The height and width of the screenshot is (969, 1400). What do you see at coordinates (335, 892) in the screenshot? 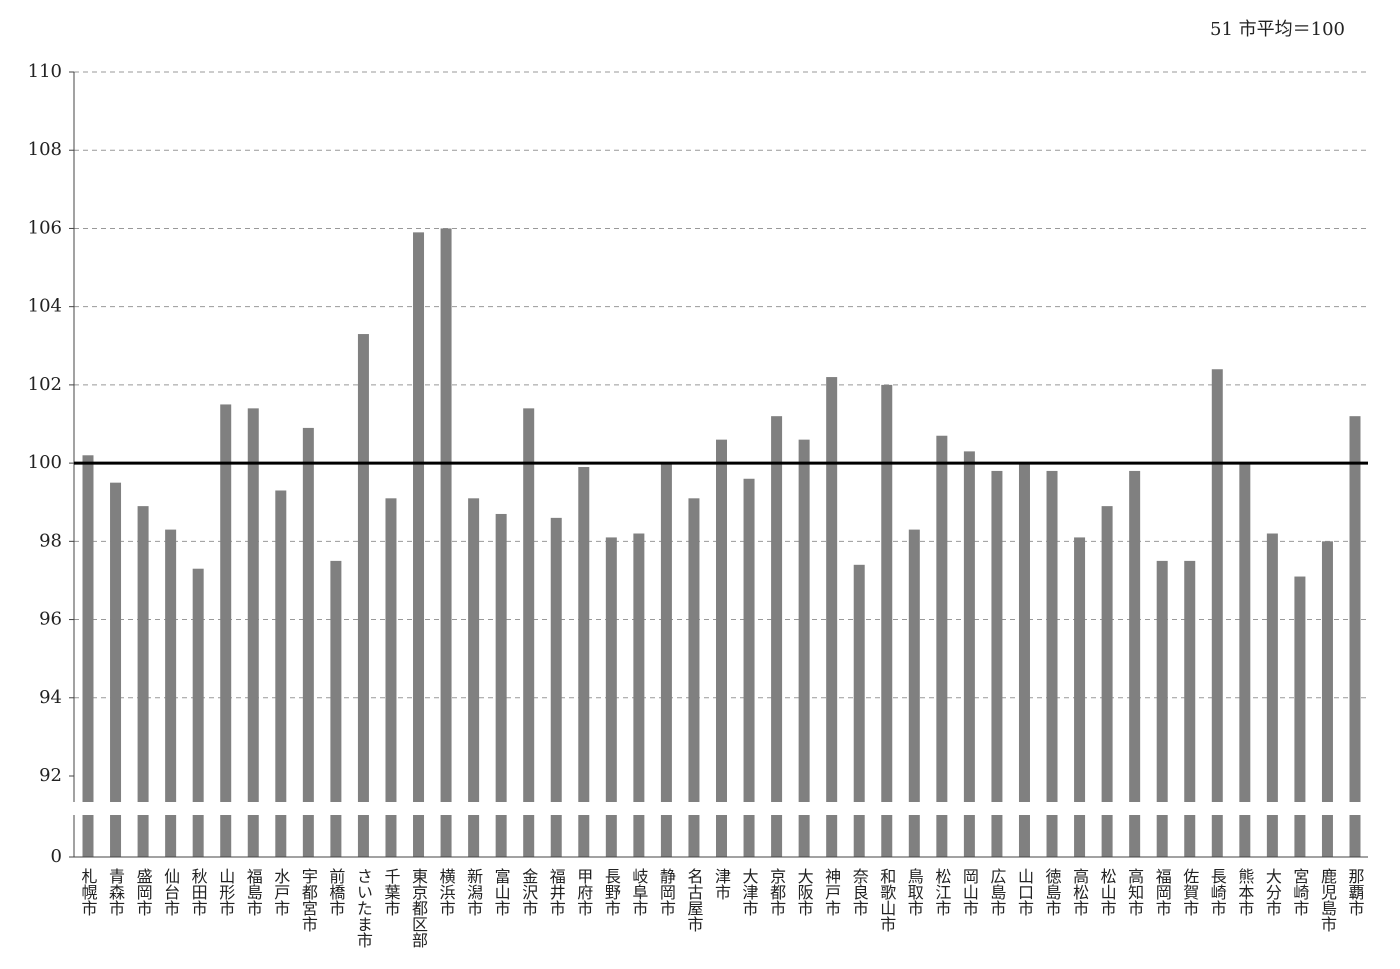
I see `x-tick-label: 前橋市` at bounding box center [335, 892].